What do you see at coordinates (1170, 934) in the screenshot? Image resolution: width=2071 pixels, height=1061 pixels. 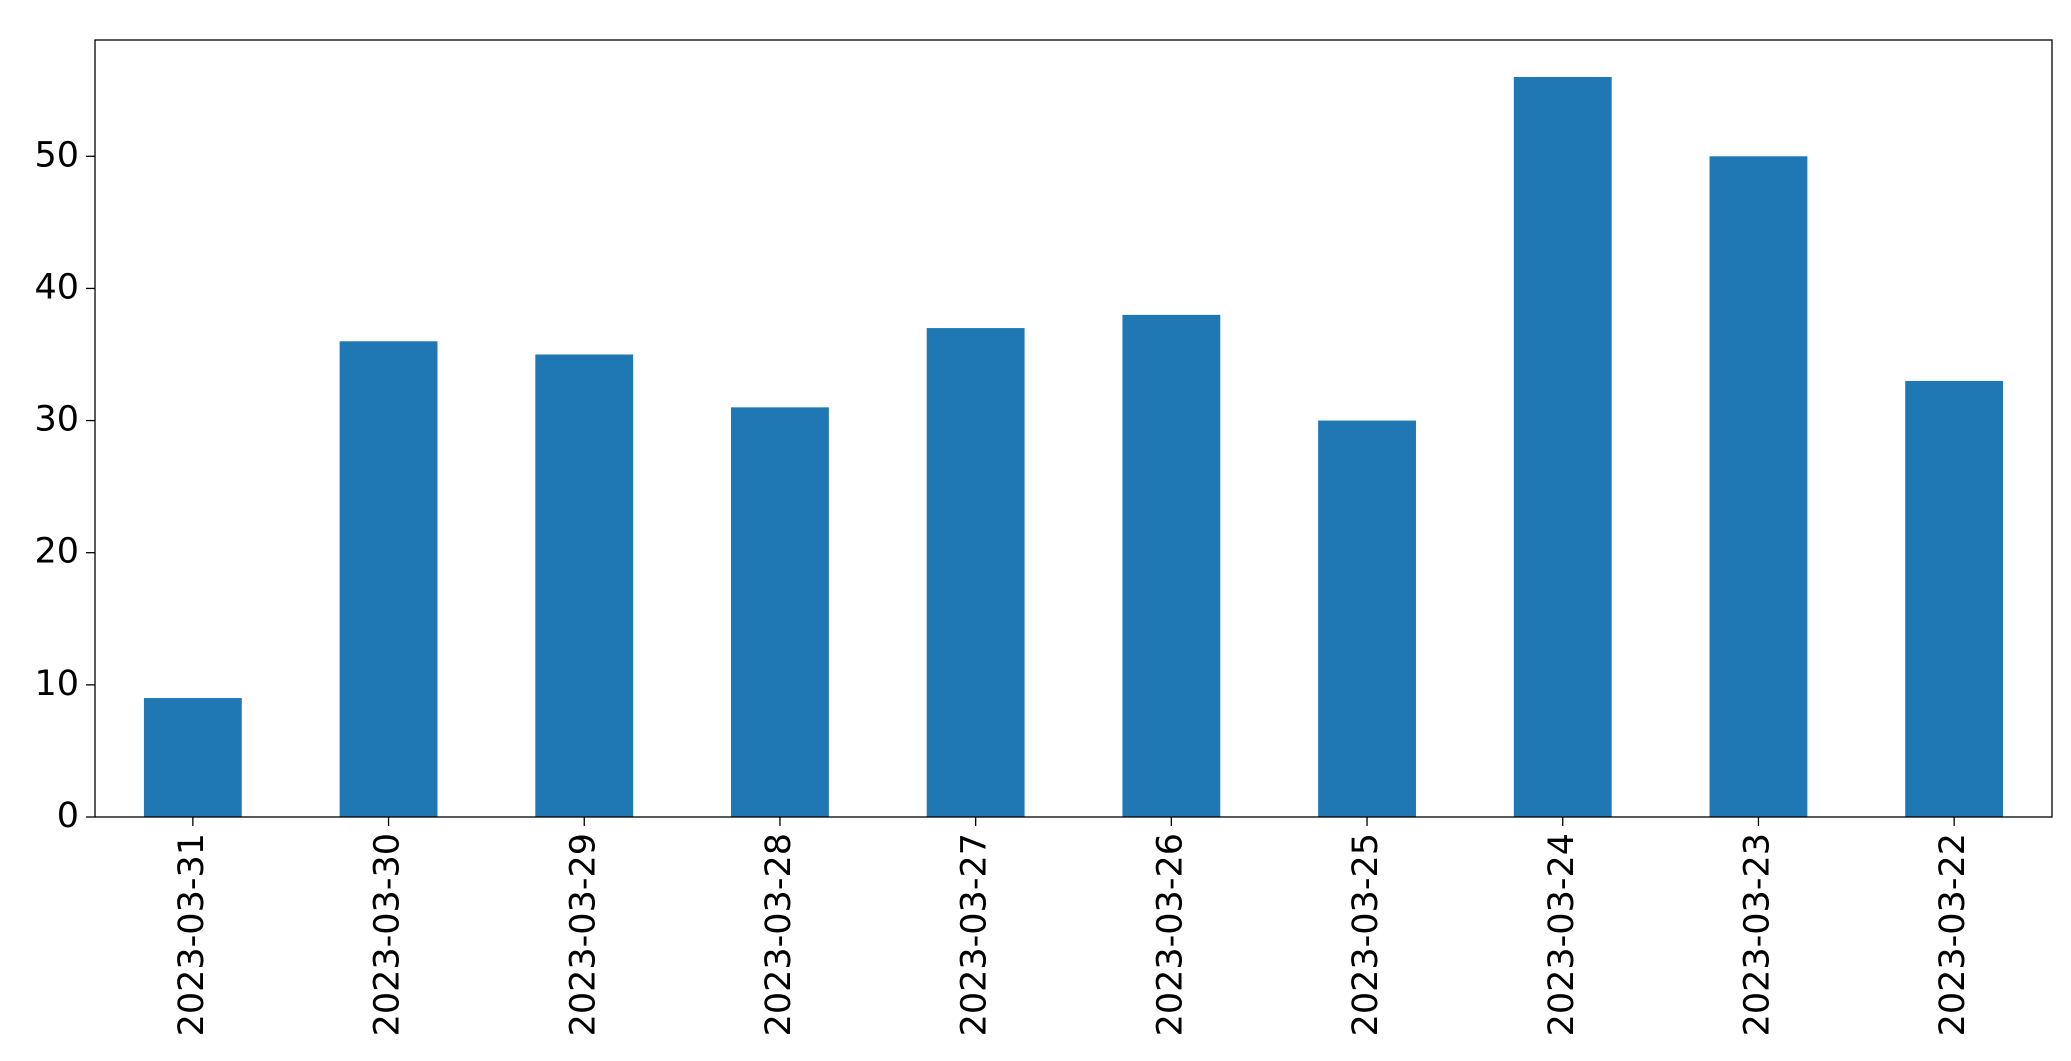 I see `x-tick-label: 2023-03-26` at bounding box center [1170, 934].